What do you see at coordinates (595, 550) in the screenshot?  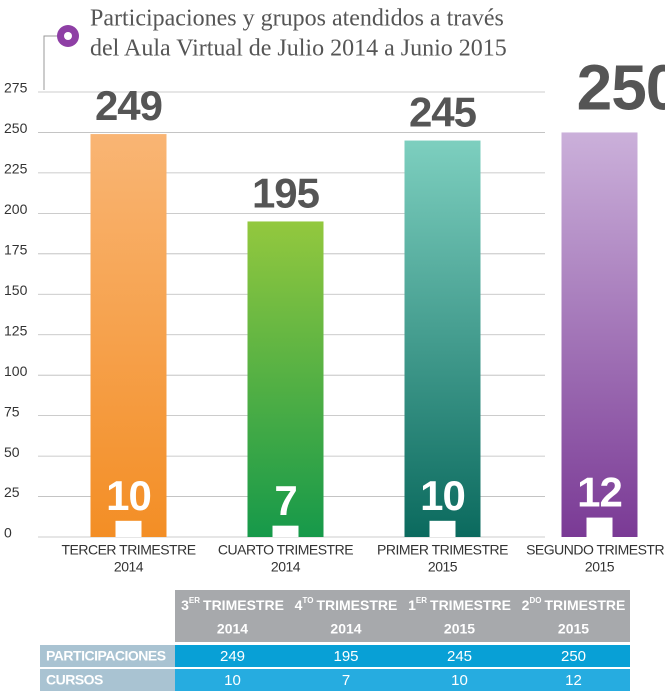 I see `x-tick-label: SEGUNDO TRIMESTRE` at bounding box center [595, 550].